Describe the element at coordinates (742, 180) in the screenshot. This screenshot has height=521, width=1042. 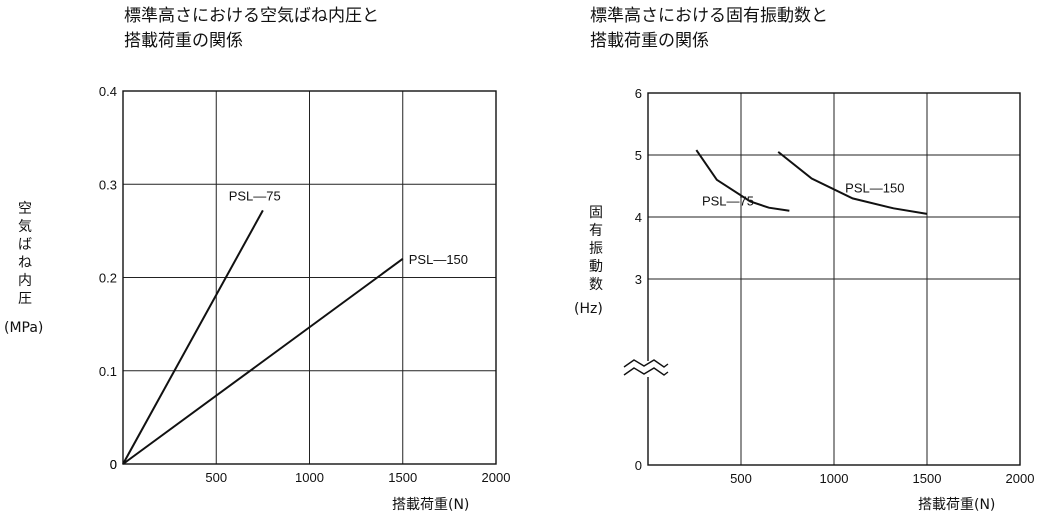
I see `chart2-series-line-psl75` at that location.